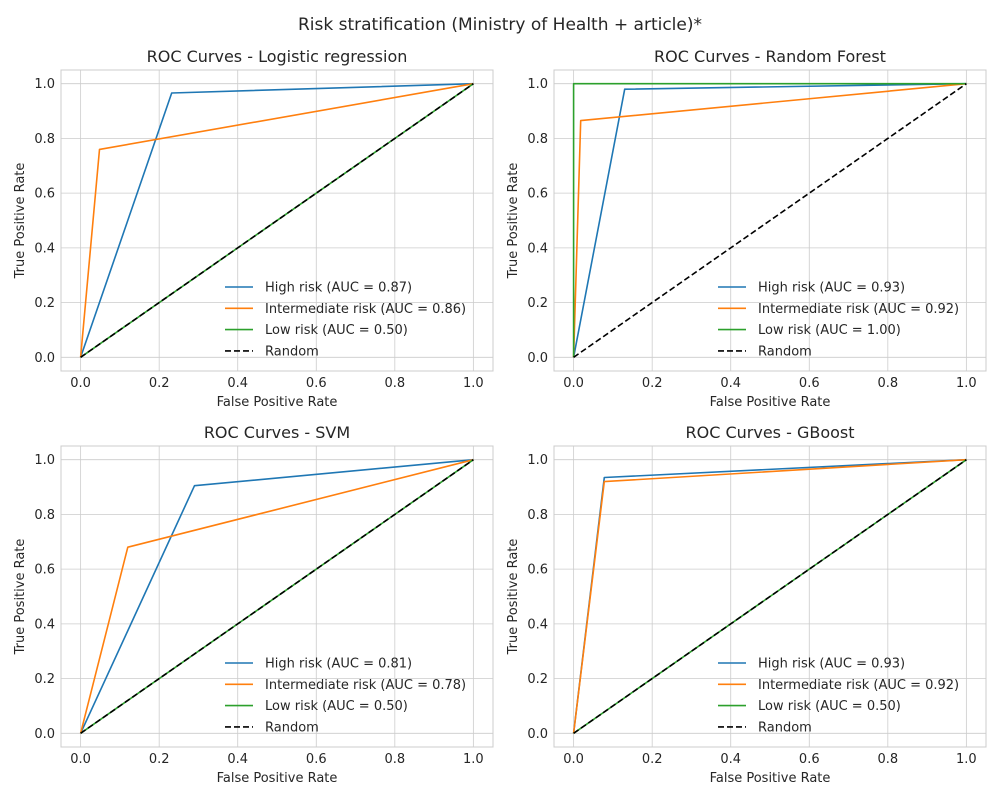 The width and height of the screenshot is (1000, 800). I want to click on panel-title: ROC Curves - SVM, so click(277, 432).